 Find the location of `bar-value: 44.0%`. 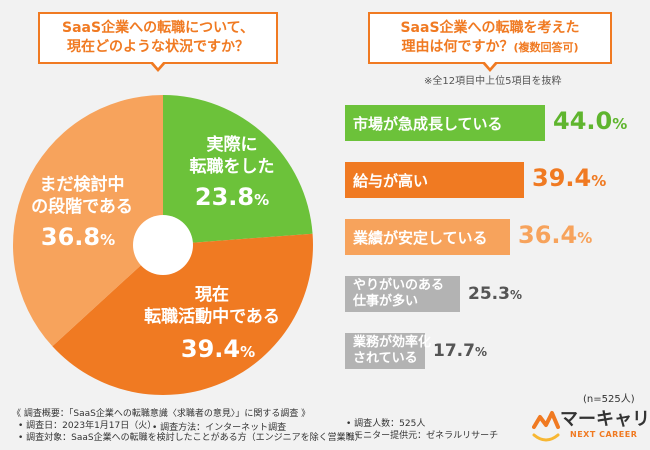

bar-value: 44.0% is located at coordinates (590, 121).